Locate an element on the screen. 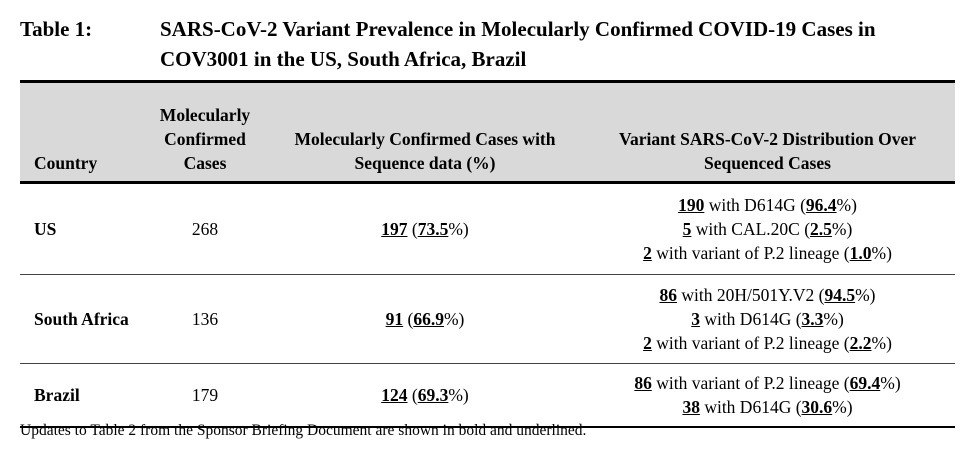  sequenced-cell: 124 (69.3%) is located at coordinates (425, 395).